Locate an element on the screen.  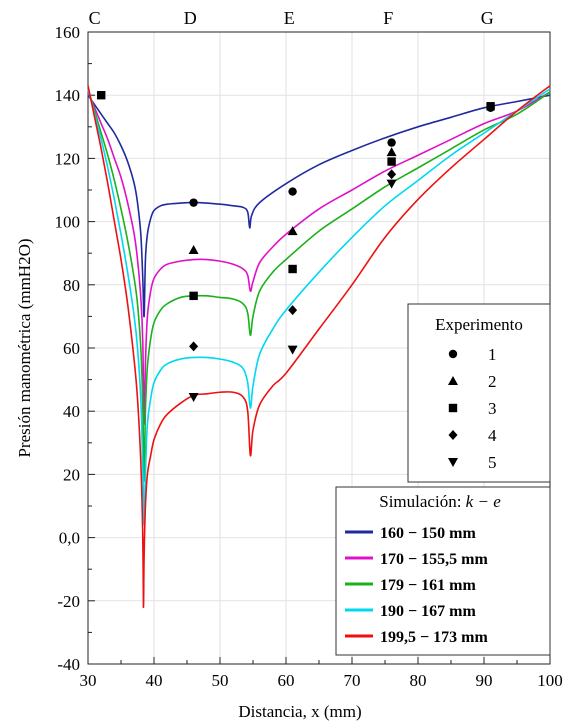
simulation-legend-title-text: Simulación: is located at coordinates (422, 501).